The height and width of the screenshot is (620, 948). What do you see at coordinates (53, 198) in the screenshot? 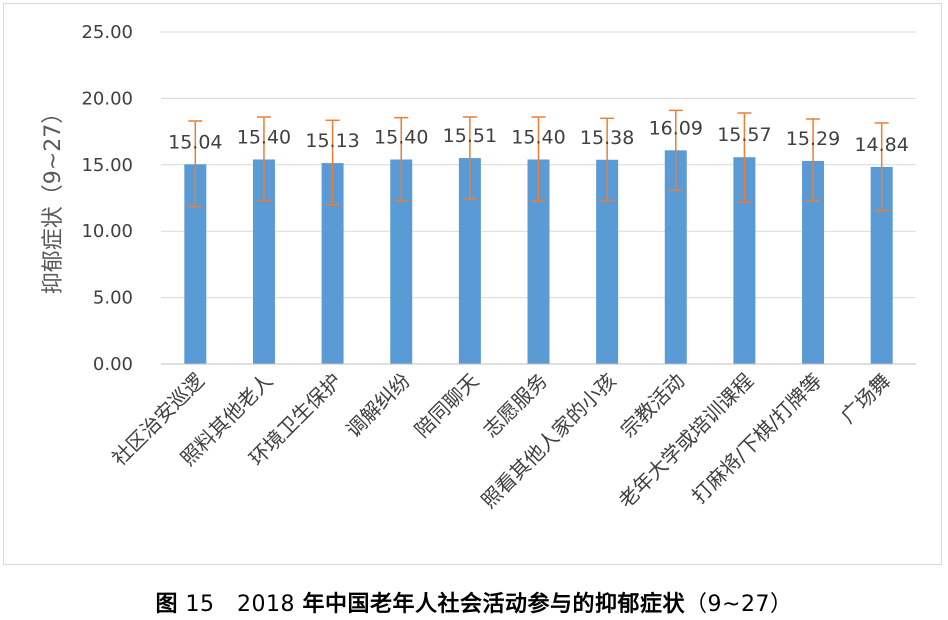
I see `y-axis-title: 抑郁症状（9~27）` at bounding box center [53, 198].